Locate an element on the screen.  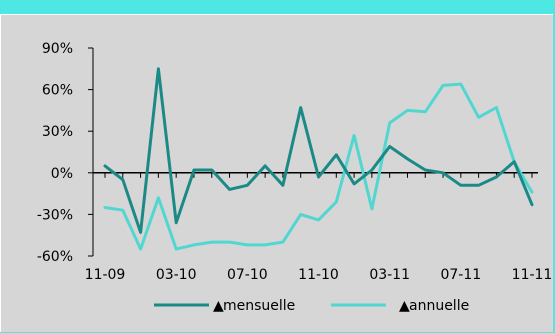
y-tick-label: -30% is located at coordinates (55, 215).